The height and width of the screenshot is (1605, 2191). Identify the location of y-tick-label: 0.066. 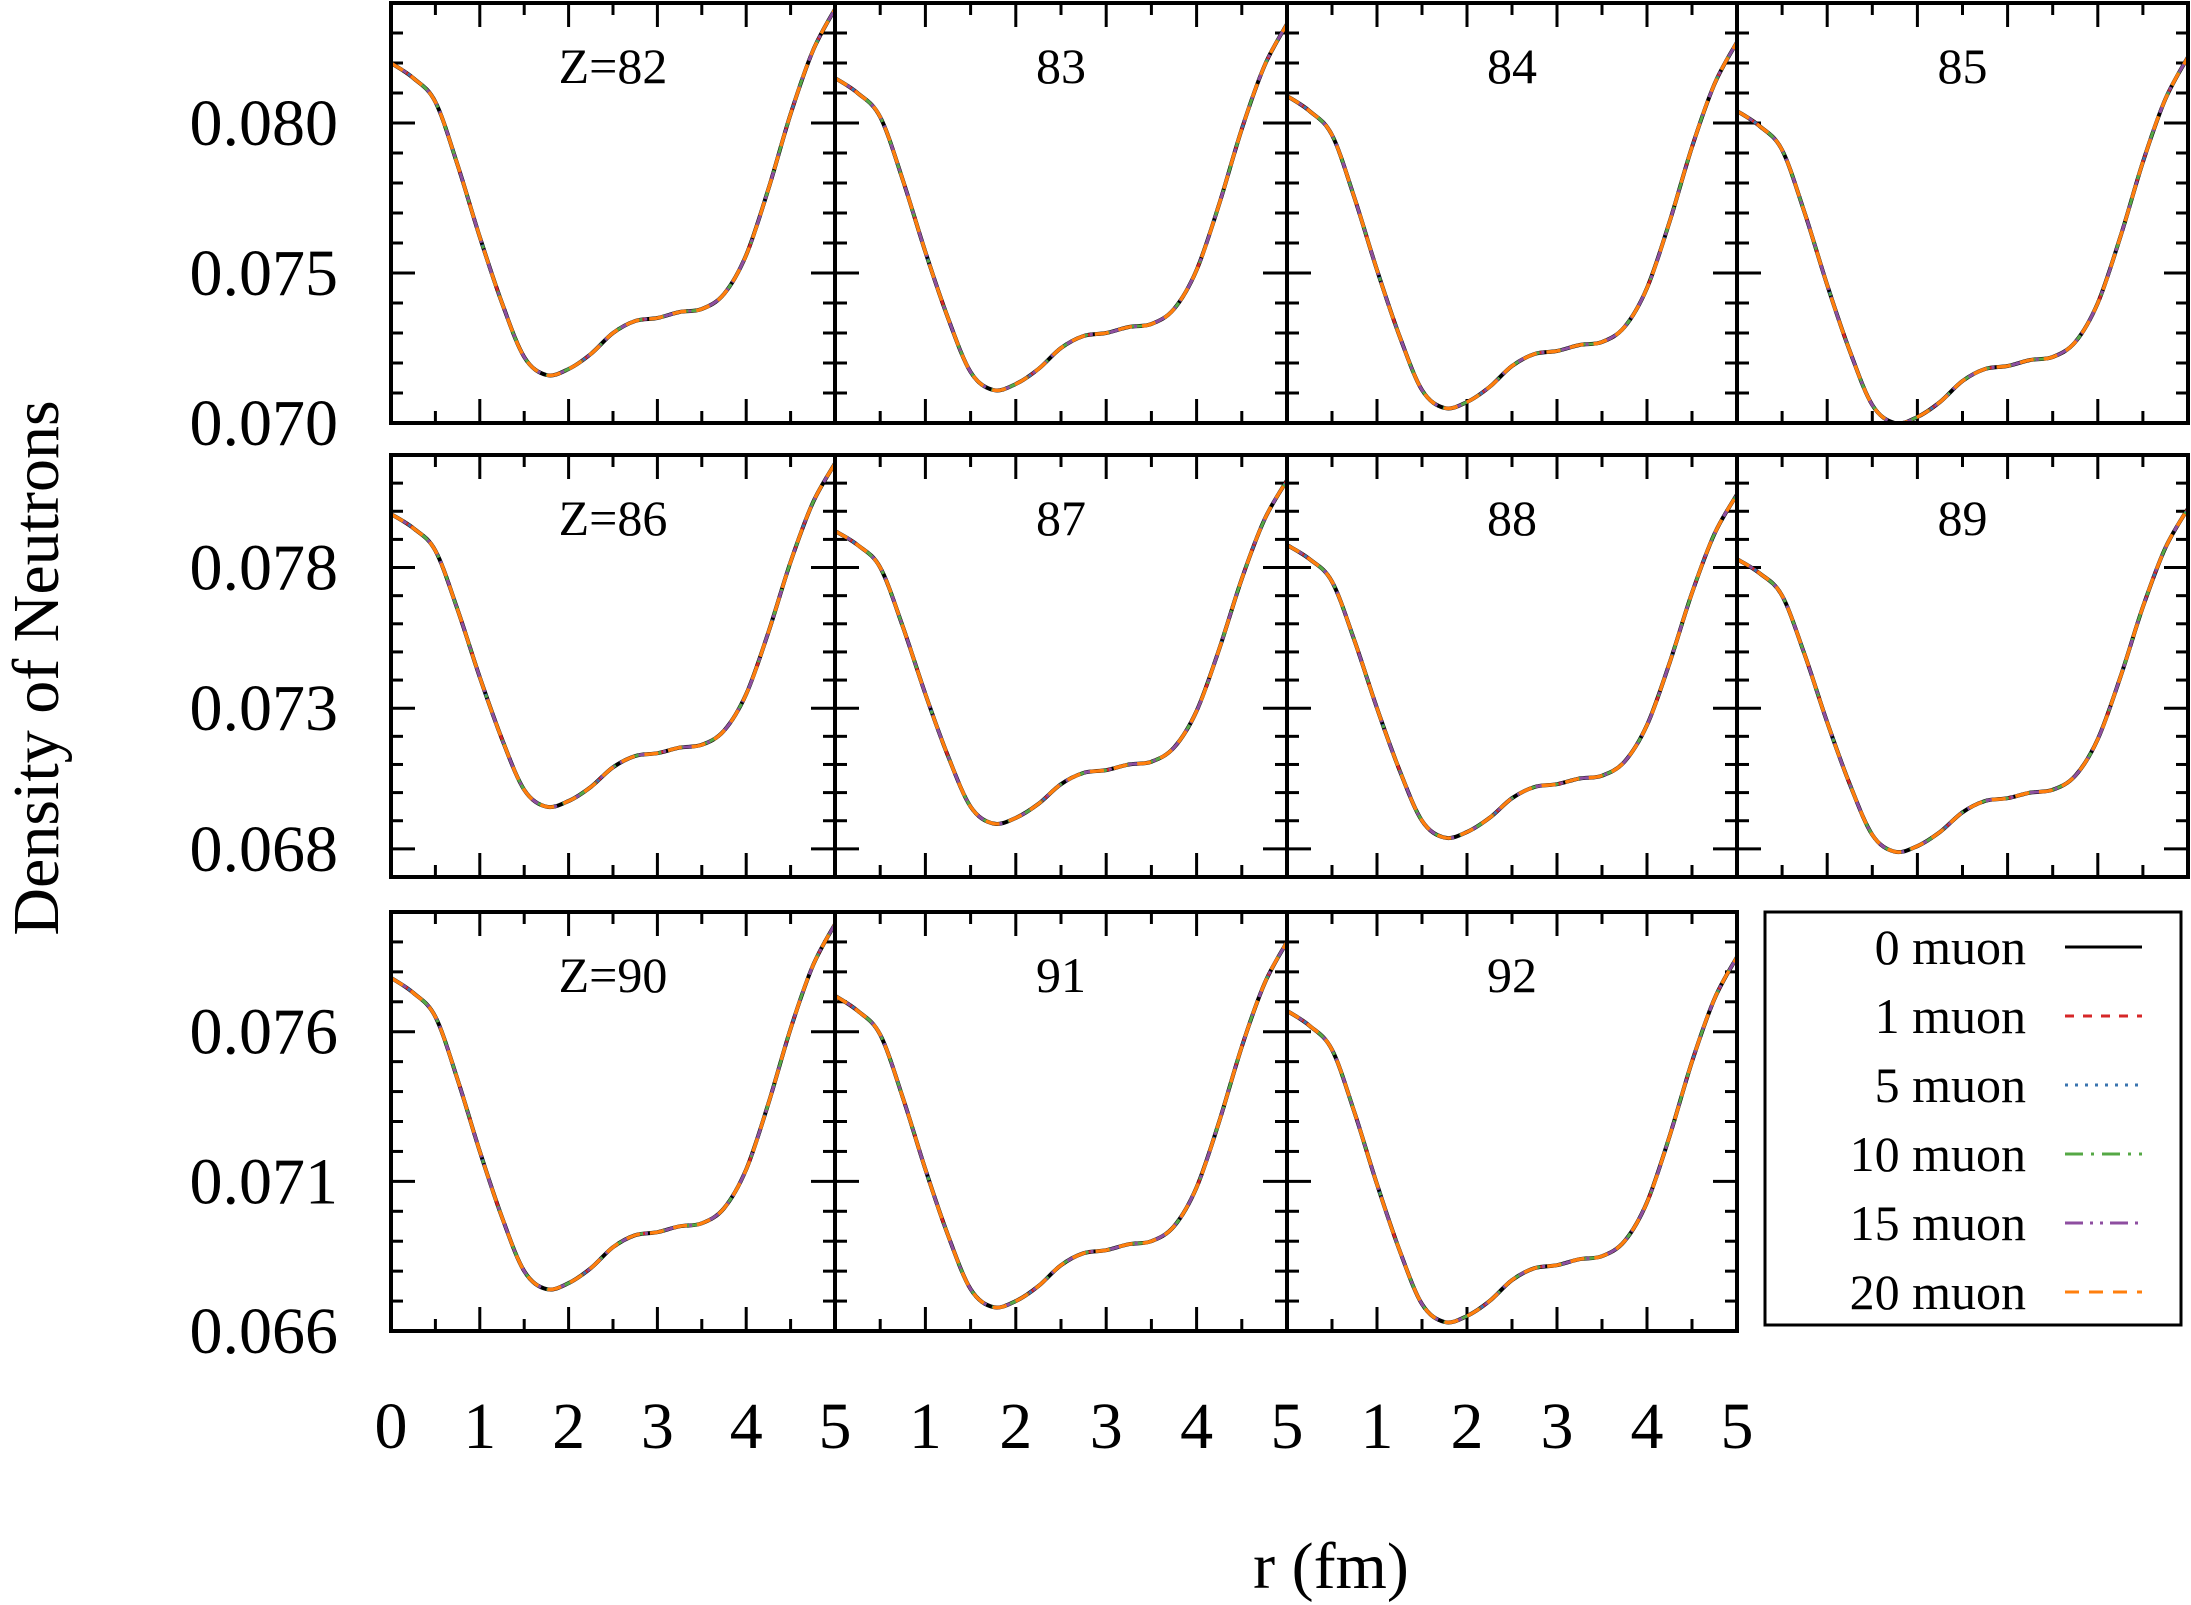
(264, 1331).